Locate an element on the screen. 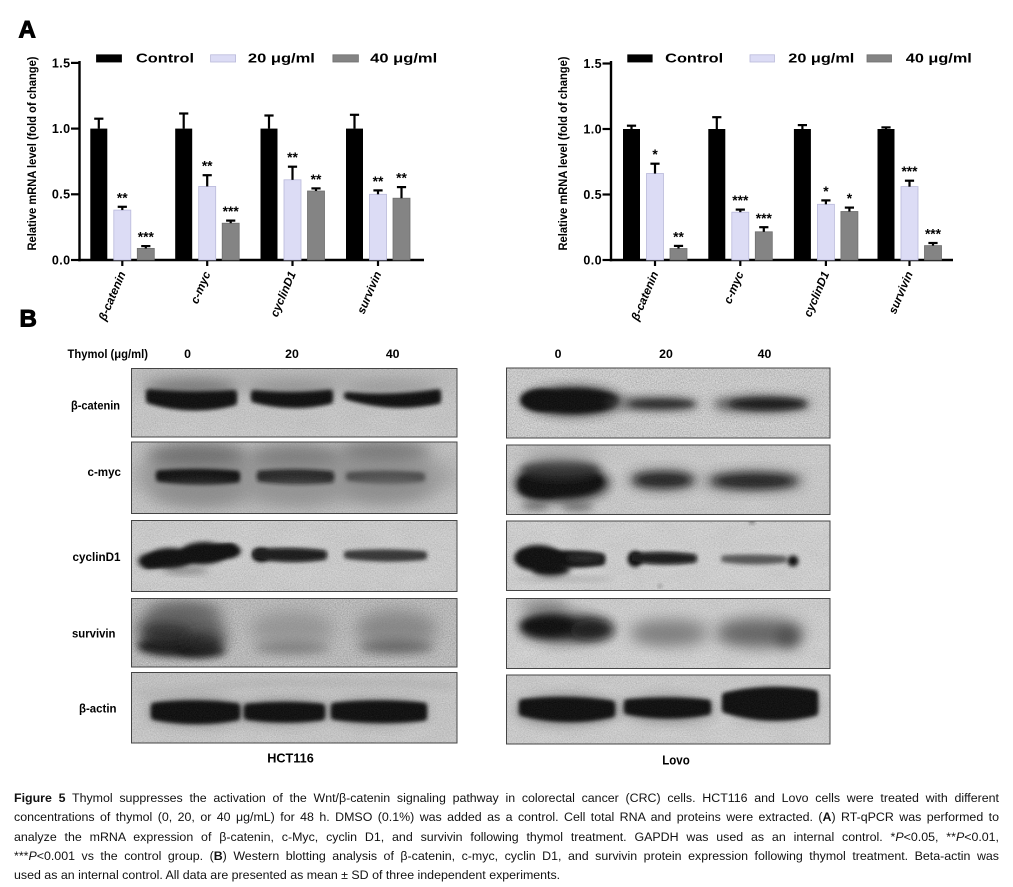  svg-text: Thymol (μg/ml) is located at coordinates (108, 354).